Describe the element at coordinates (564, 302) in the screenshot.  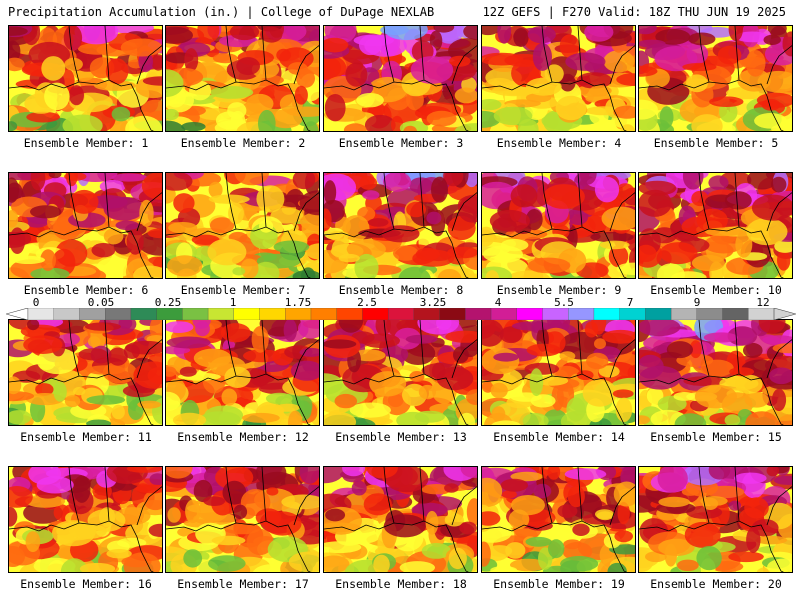
I see `colorbar-tick-label: 5.5` at that location.